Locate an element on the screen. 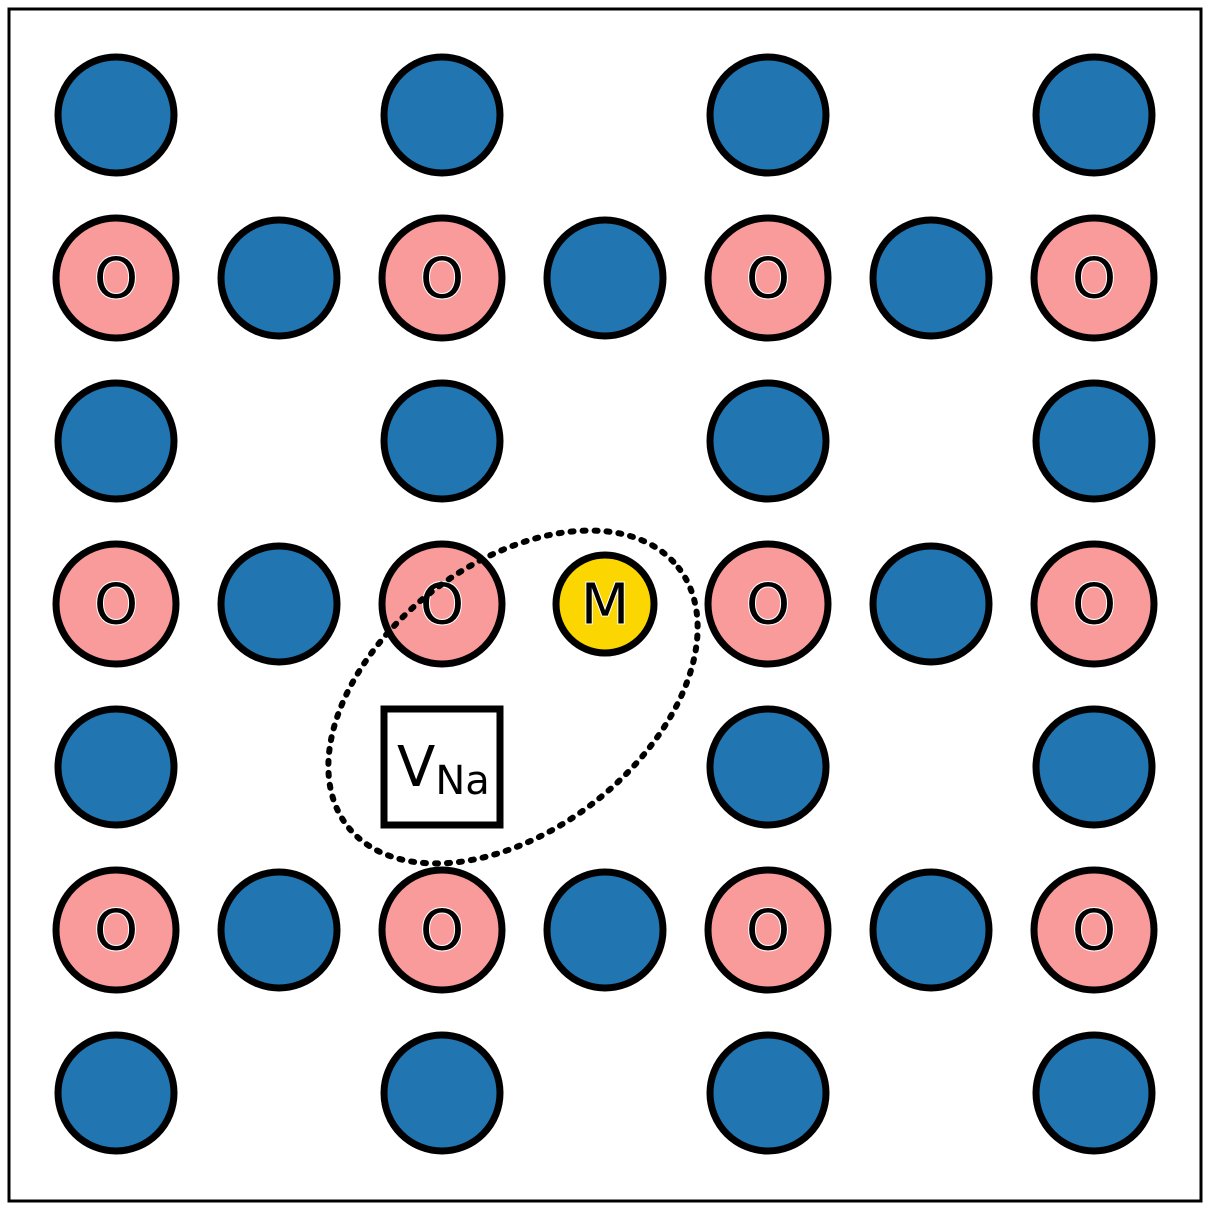 The image size is (1210, 1210). vacancy-site is located at coordinates (442, 767).